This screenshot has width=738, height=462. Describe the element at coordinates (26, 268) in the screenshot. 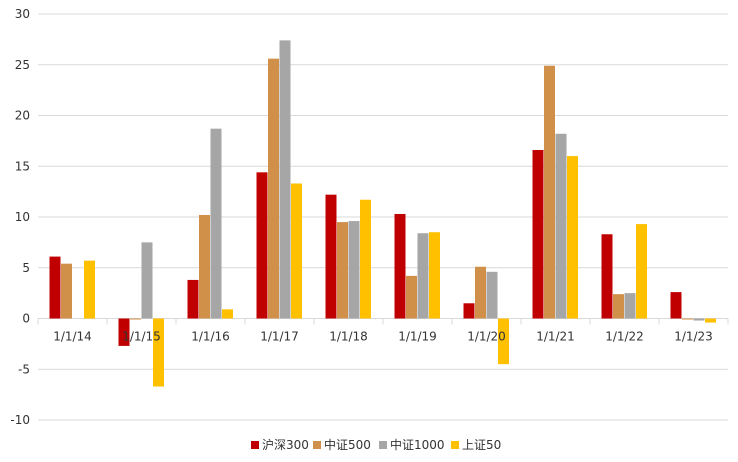

I see `y-tick-label: 5` at that location.